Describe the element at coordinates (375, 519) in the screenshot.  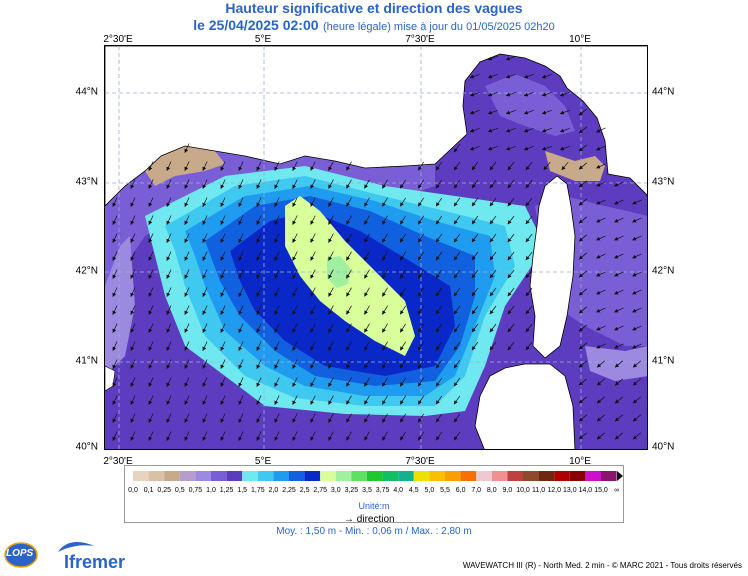
I see `direction-label: direction` at that location.